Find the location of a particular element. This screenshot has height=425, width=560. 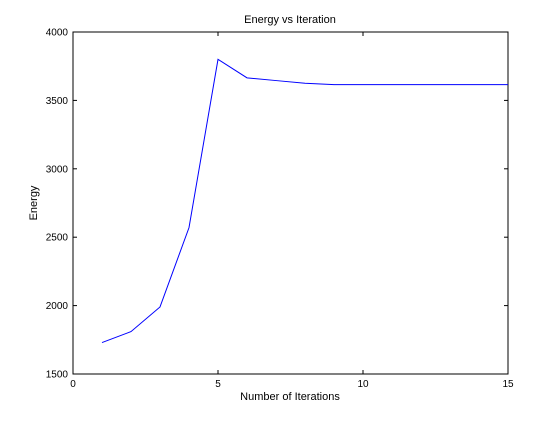

y-tick-label: 3500 is located at coordinates (57, 101).